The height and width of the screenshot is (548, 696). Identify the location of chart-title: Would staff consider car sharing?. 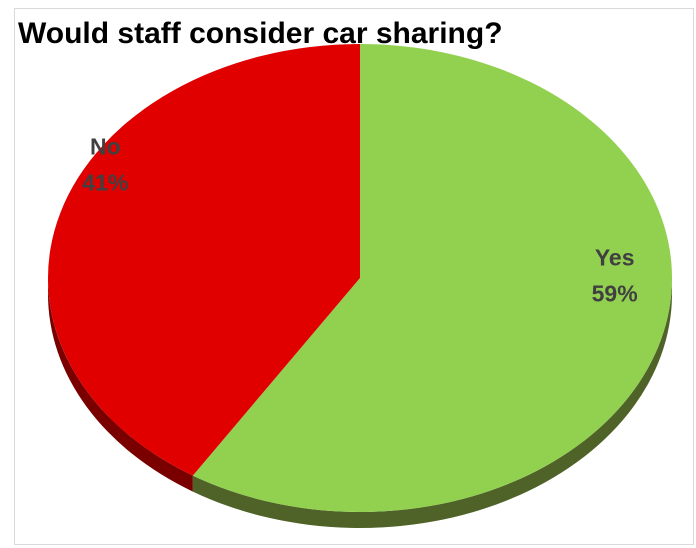
(260, 33).